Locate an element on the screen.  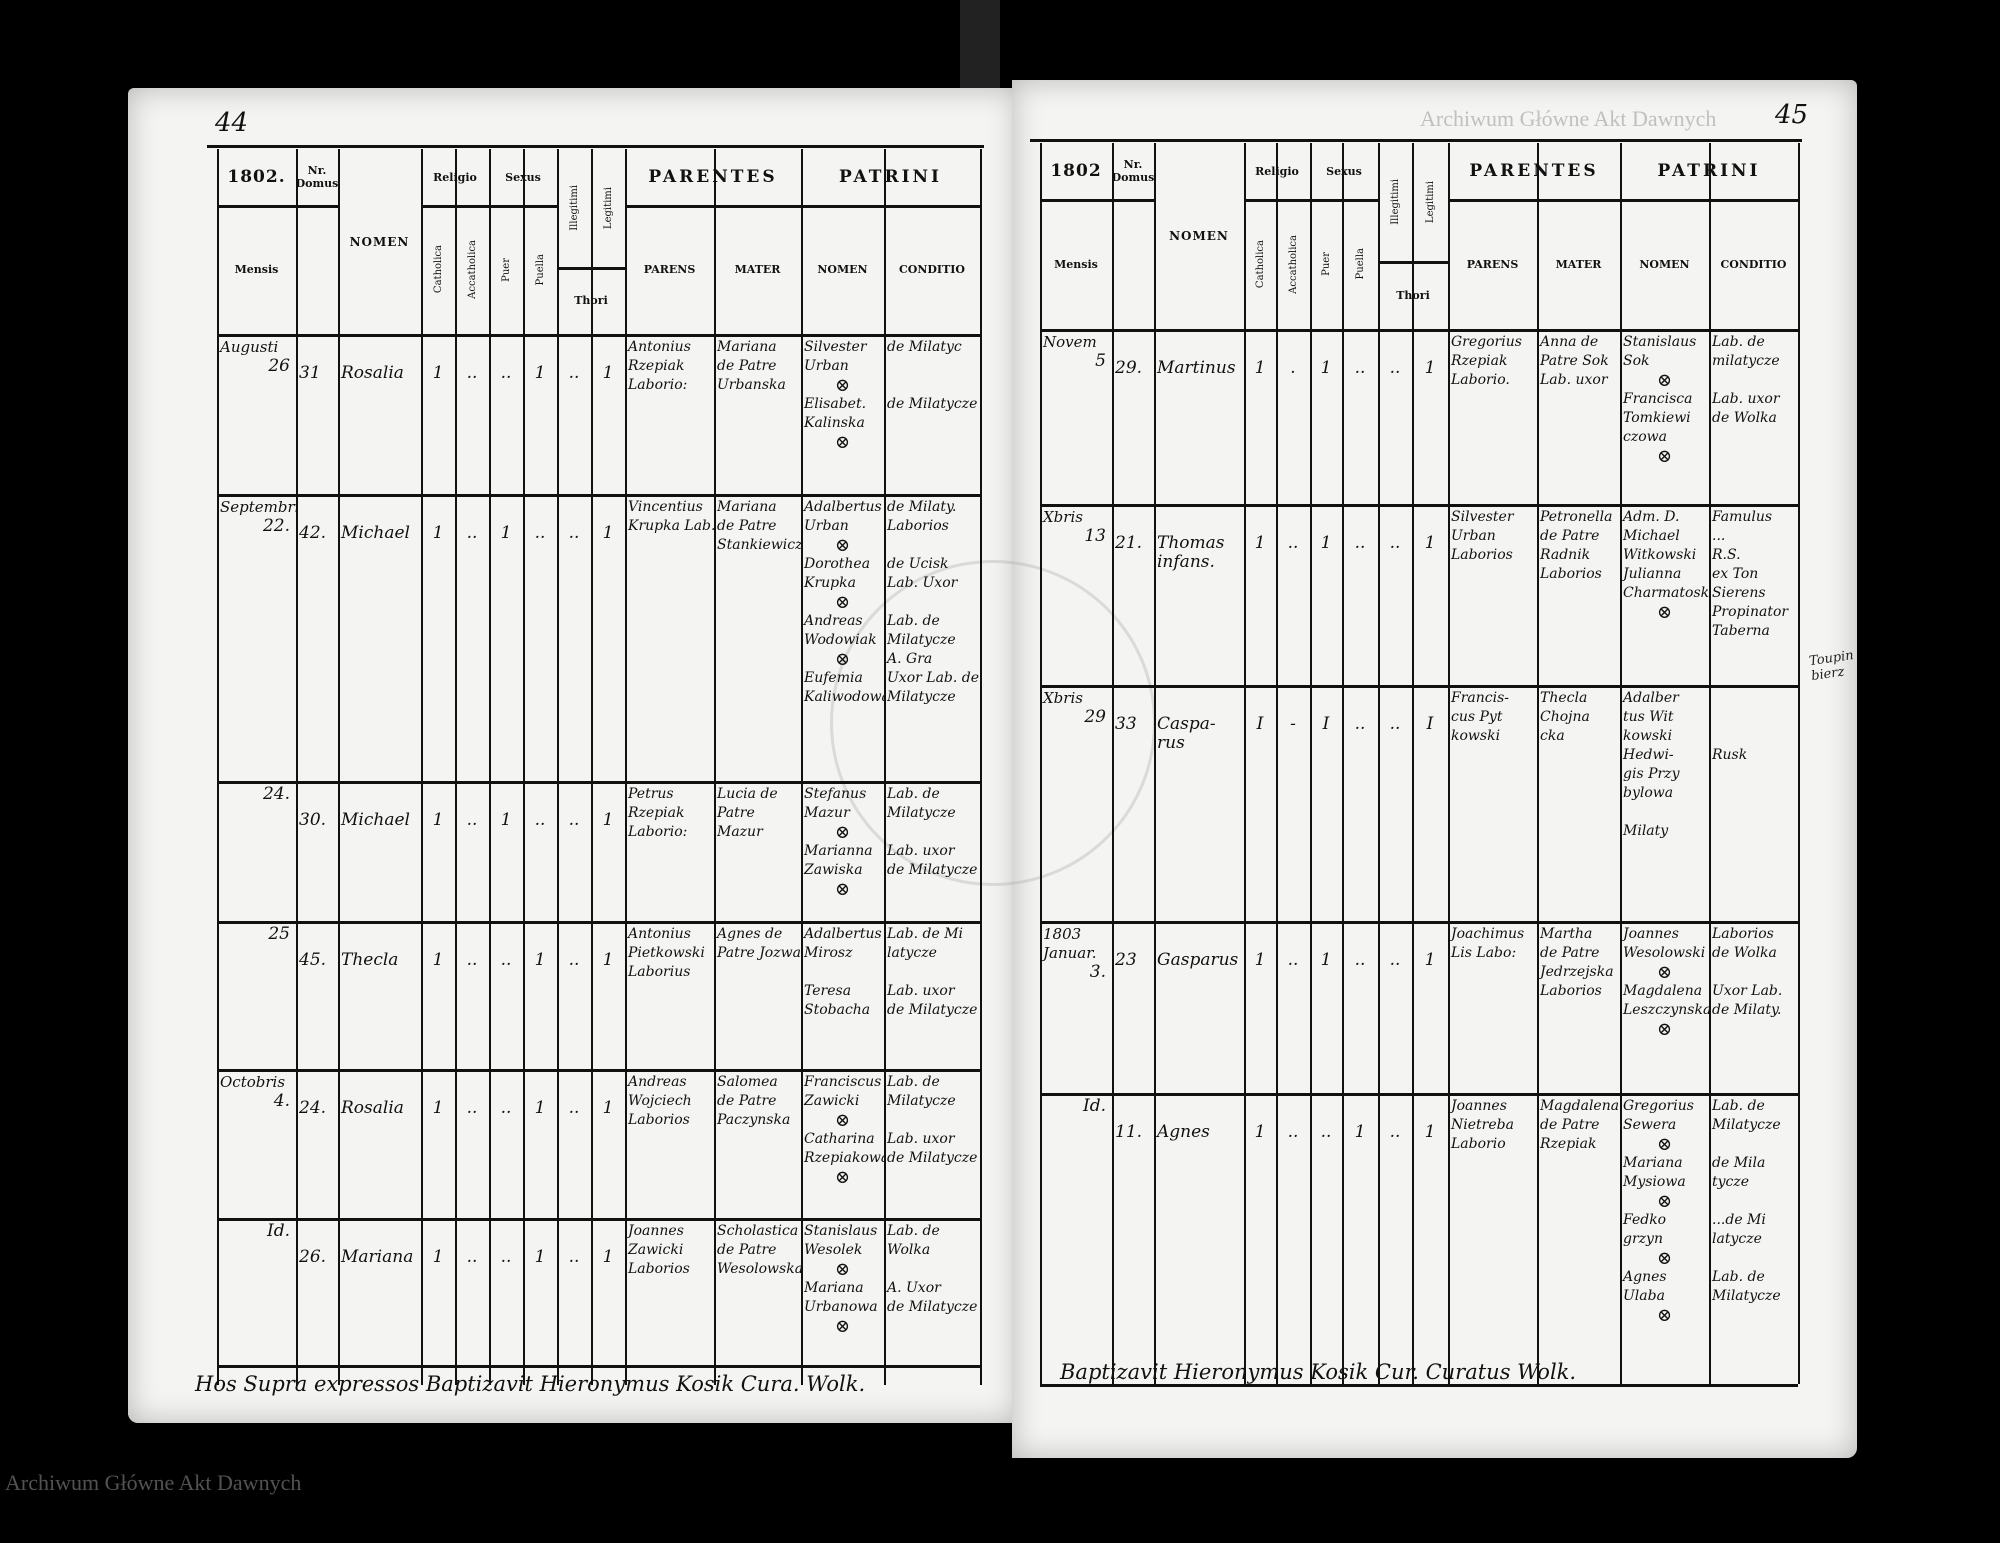
entry-house-number: 33 is located at coordinates (1126, 724).